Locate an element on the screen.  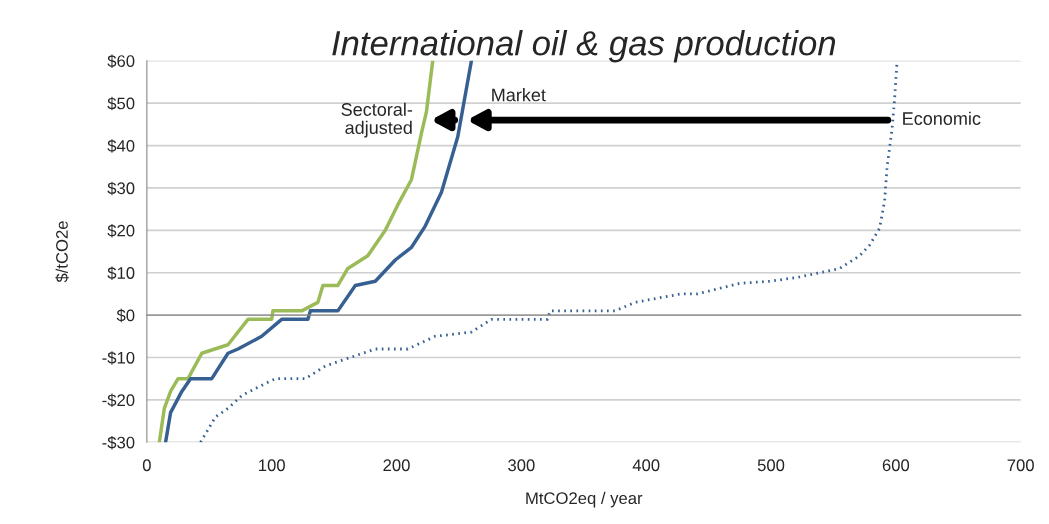
annotation: Sectoral- adjusted is located at coordinates (377, 120).